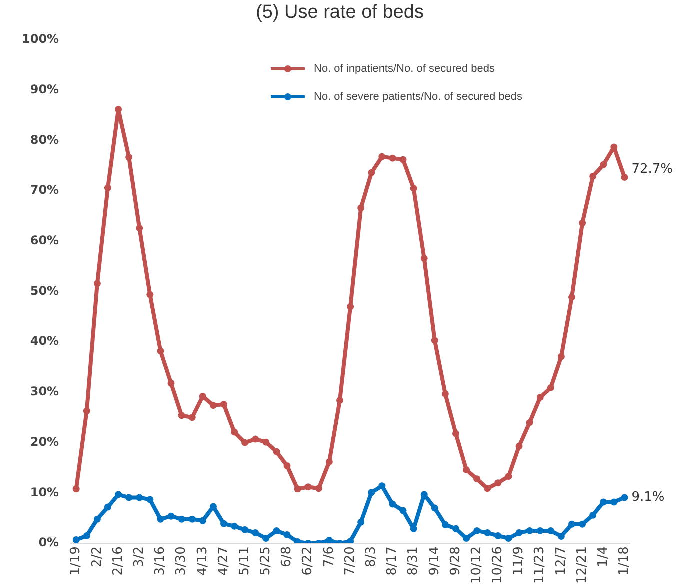 This screenshot has width=680, height=587. I want to click on y-tick-label: 30%, so click(45, 391).